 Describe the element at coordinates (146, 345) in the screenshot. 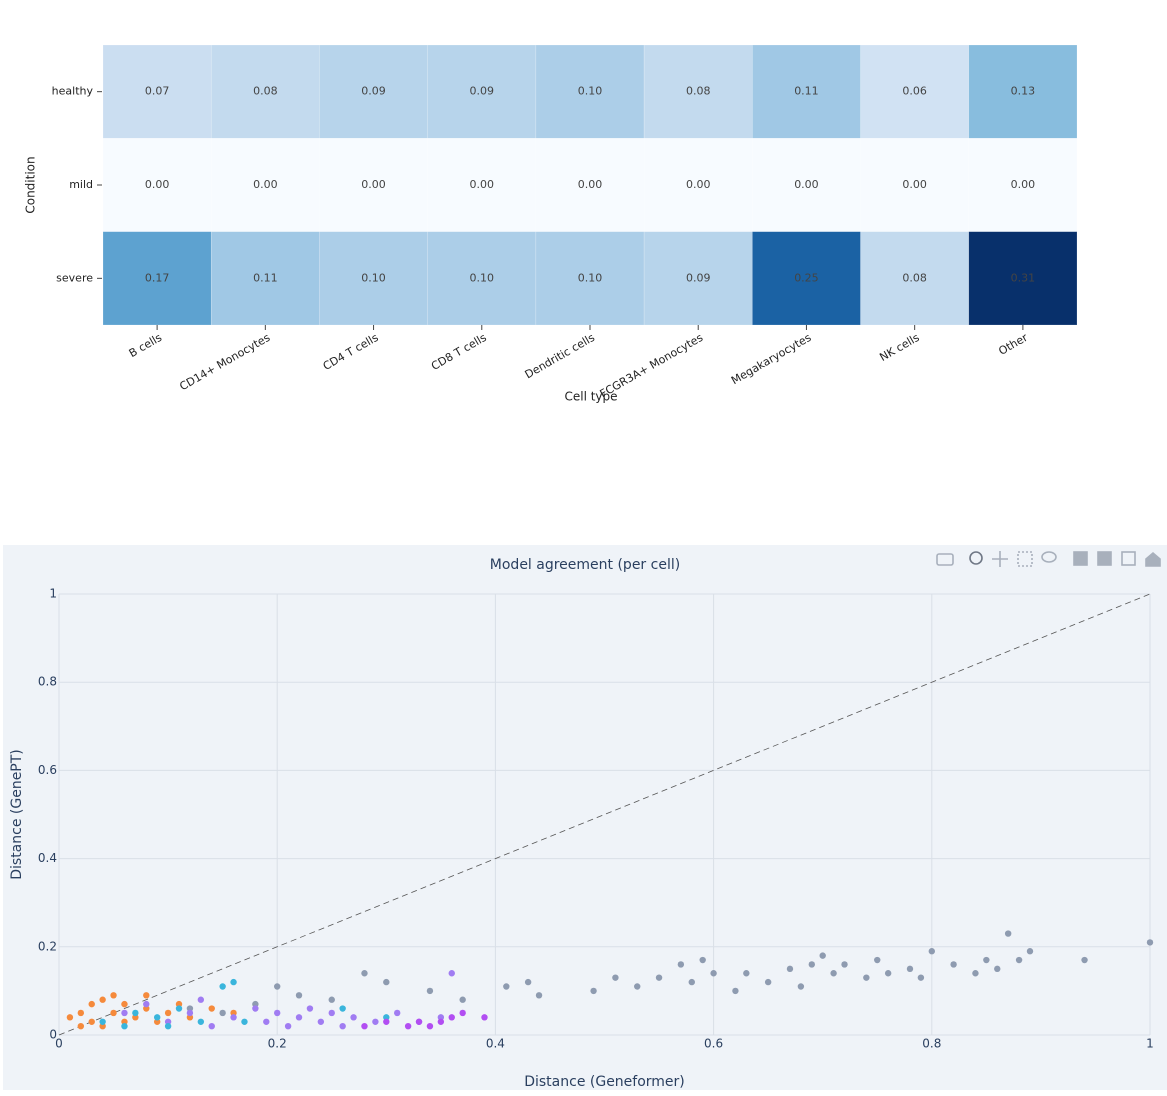

I see `x-tick-label: B cells` at that location.